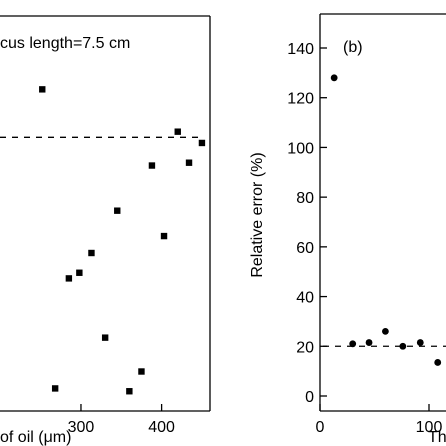  Describe the element at coordinates (300, 99) in the screenshot. I see `right-y-tick-label: 120` at that location.